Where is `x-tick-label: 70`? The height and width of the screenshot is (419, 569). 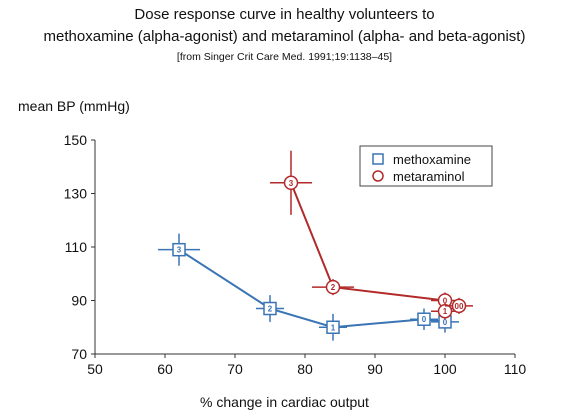
x-tick-label: 70 is located at coordinates (235, 369).